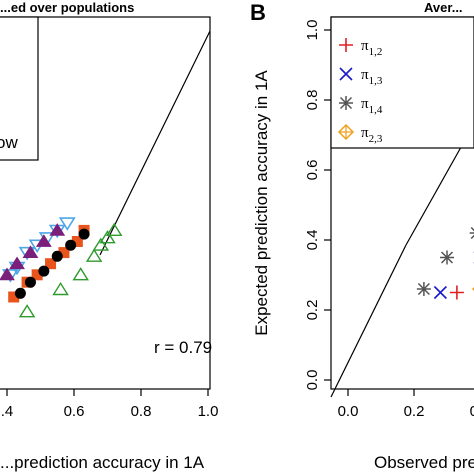  What do you see at coordinates (74, 411) in the screenshot?
I see `panel-a-x-tick-label-1: 0.6` at bounding box center [74, 411].